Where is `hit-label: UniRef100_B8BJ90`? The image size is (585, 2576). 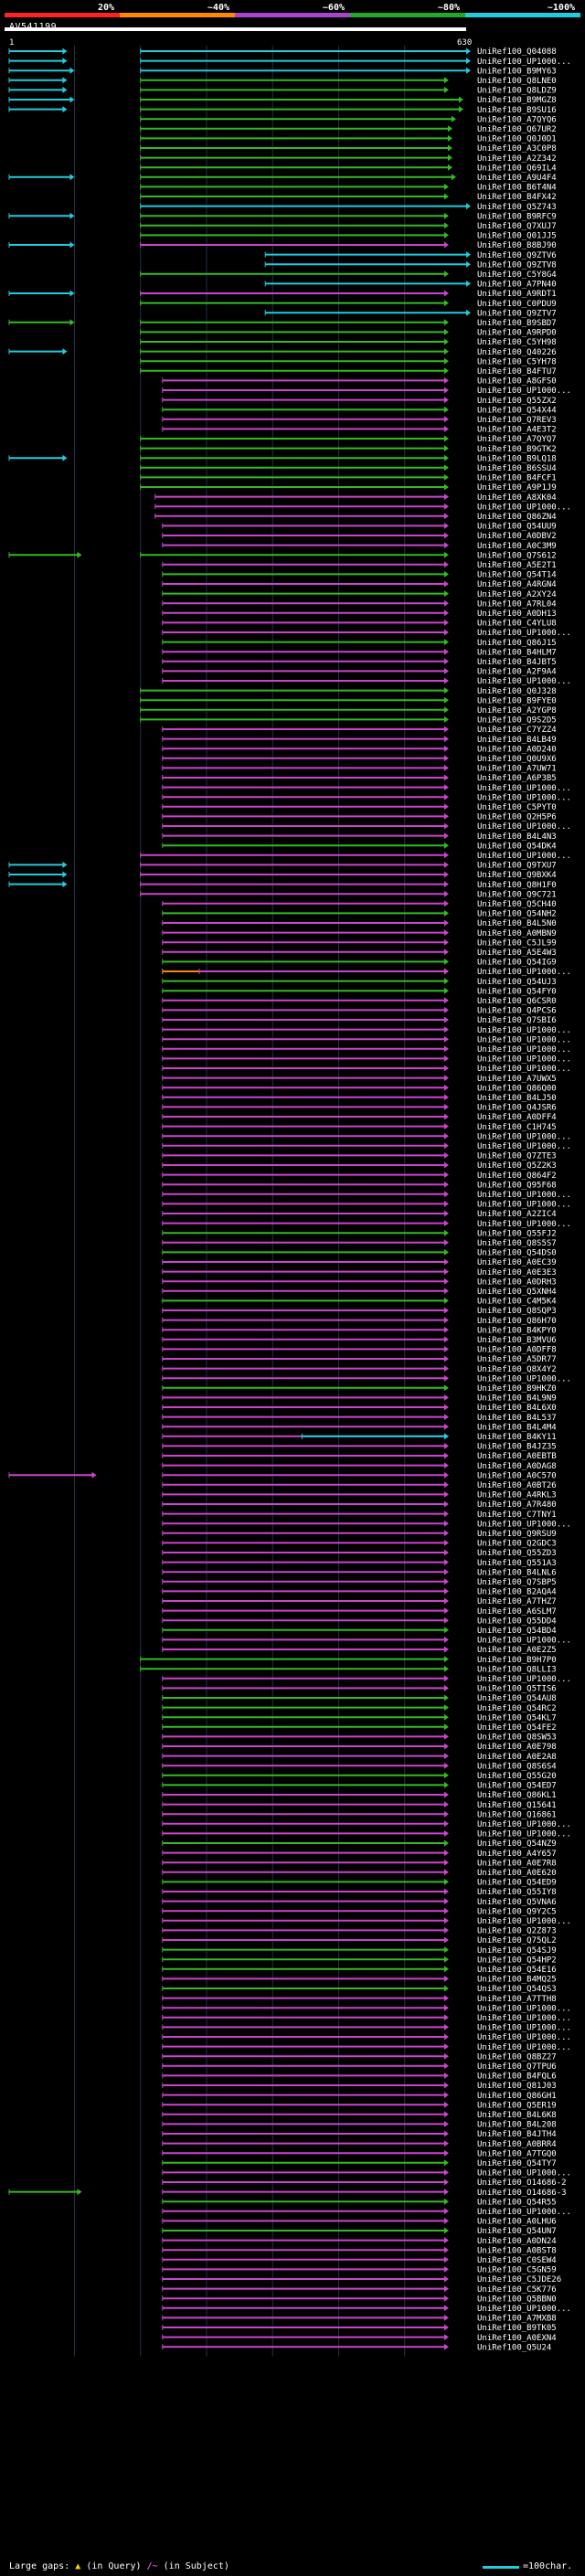
hit-label: UniRef100_B8BJ90 is located at coordinates (517, 245).